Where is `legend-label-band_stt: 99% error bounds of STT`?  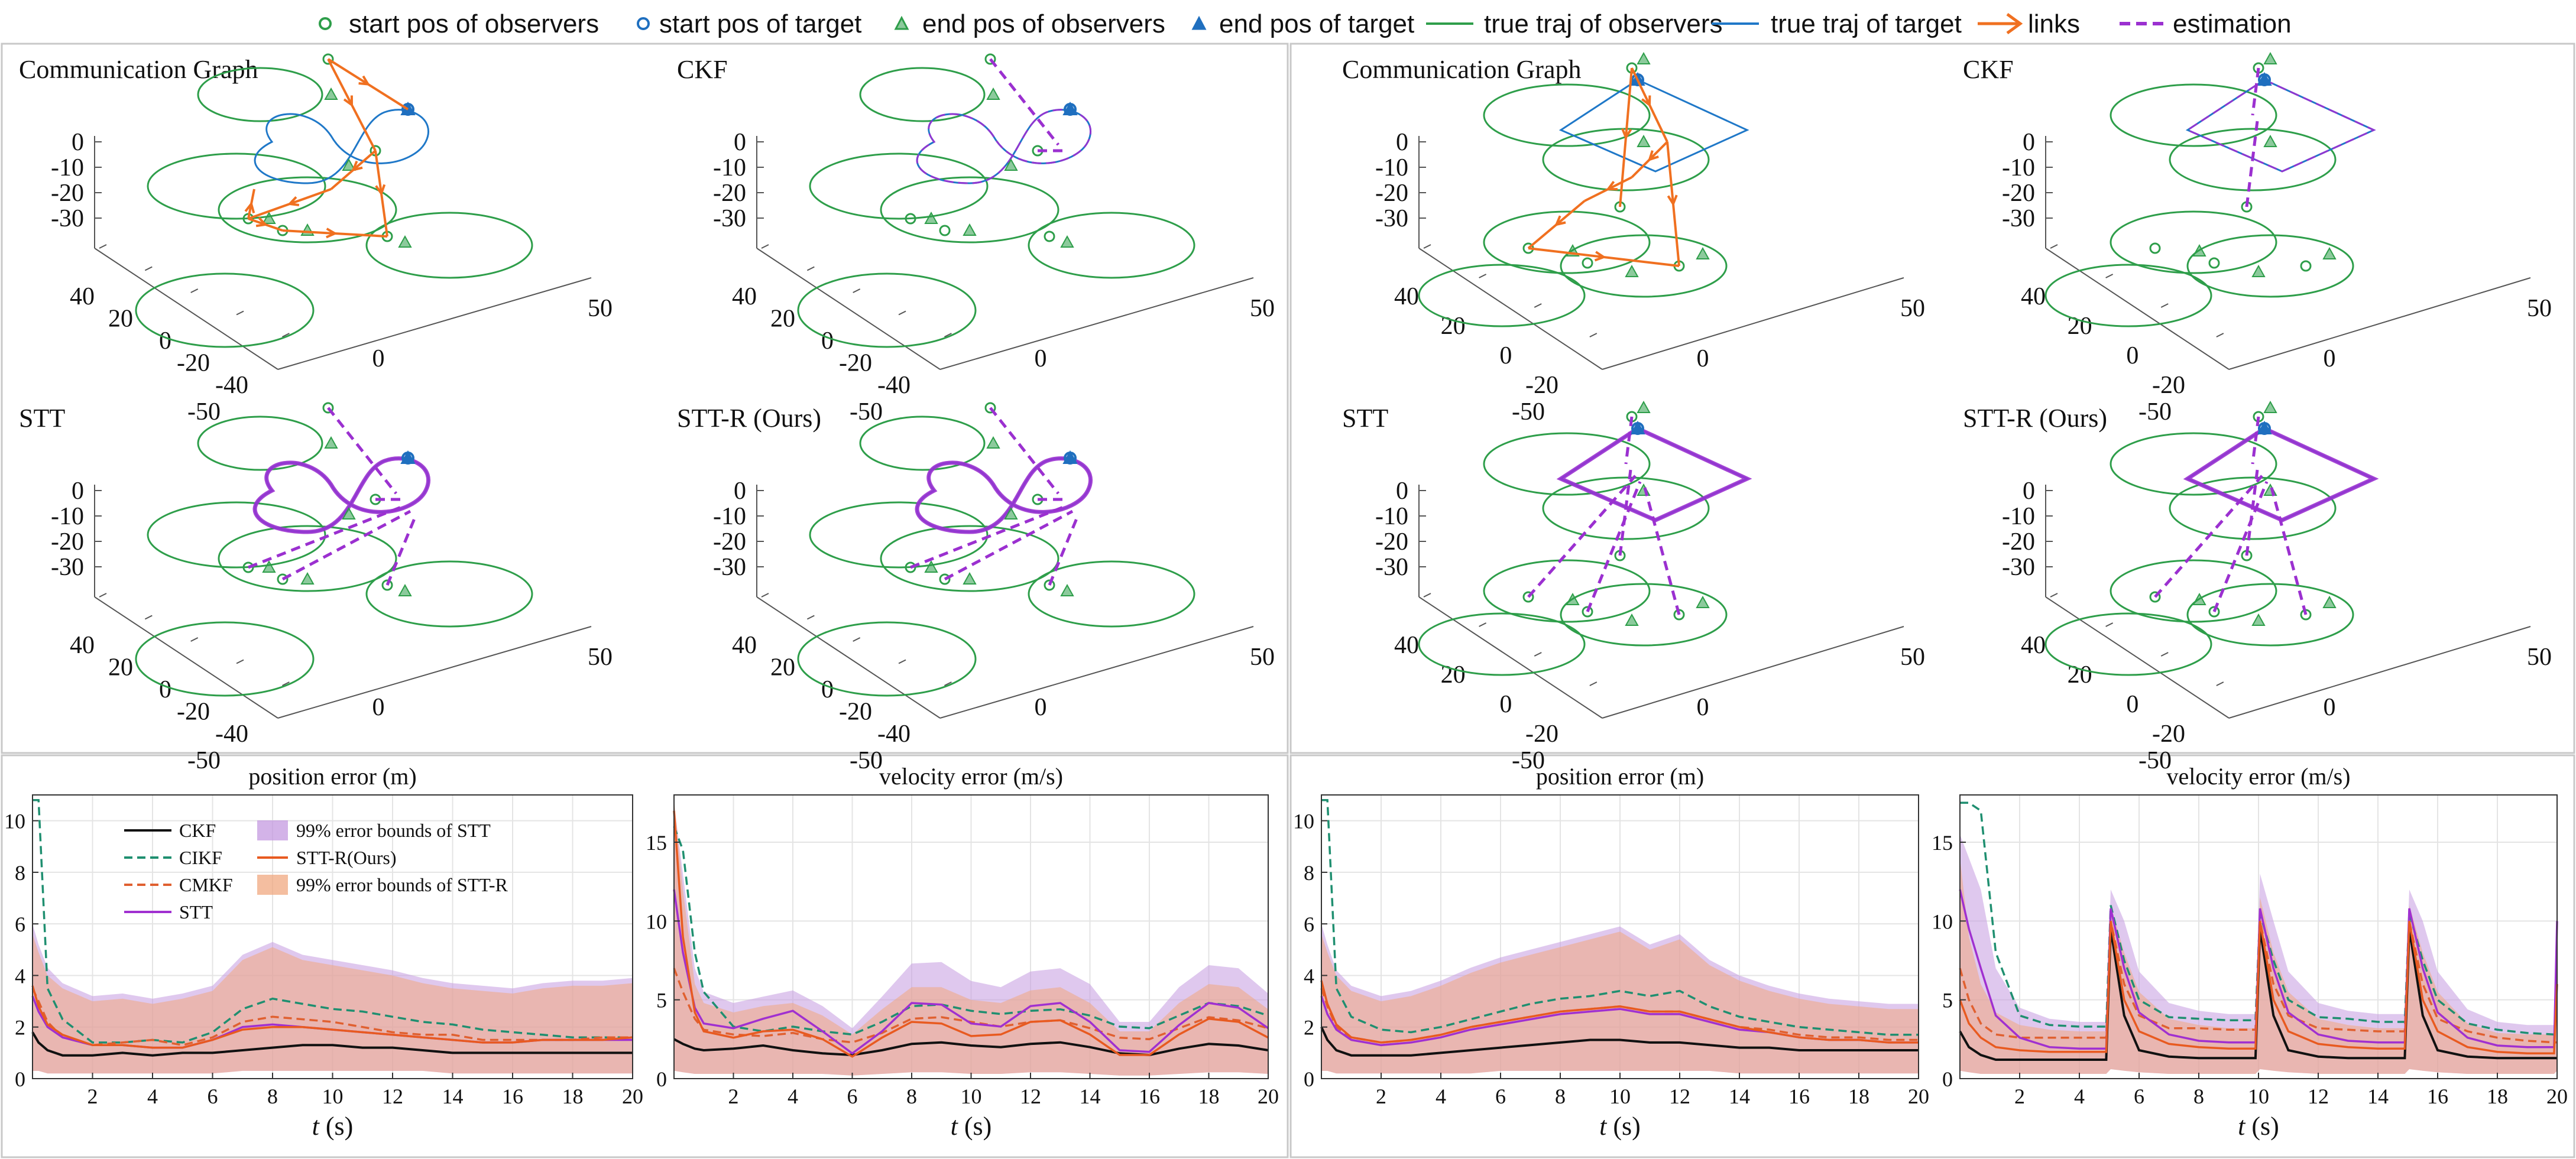
legend-label-band_stt: 99% error bounds of STT is located at coordinates (393, 830).